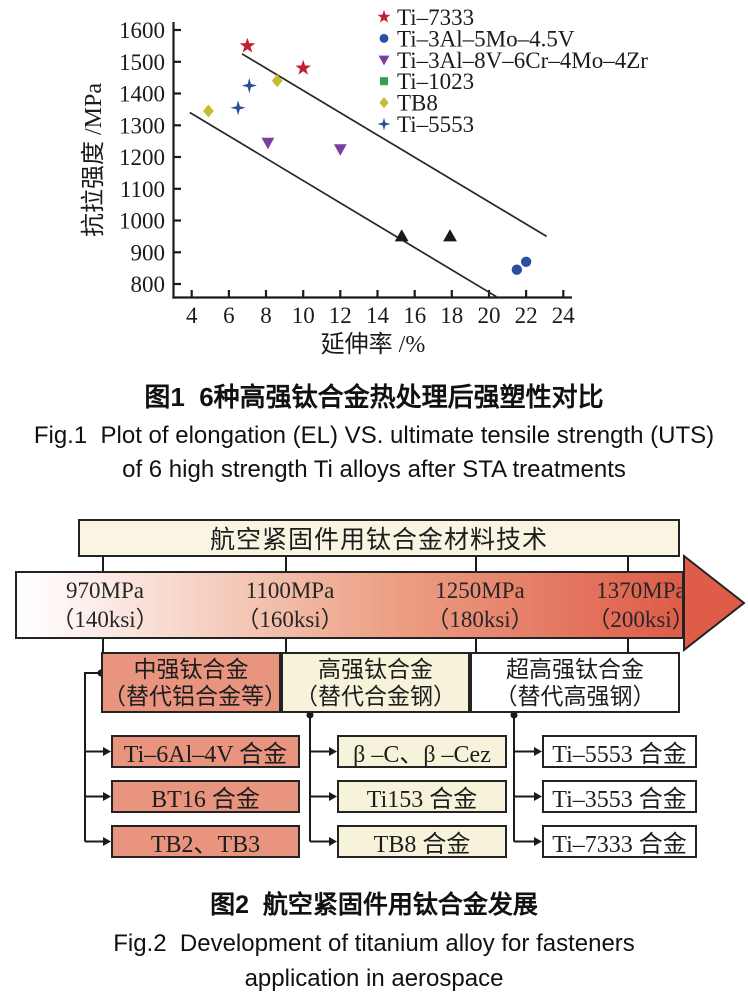 Image resolution: width=748 pixels, height=996 pixels. I want to click on arrow-label-1250mpa: 1250MPa （180ksi）, so click(480, 605).